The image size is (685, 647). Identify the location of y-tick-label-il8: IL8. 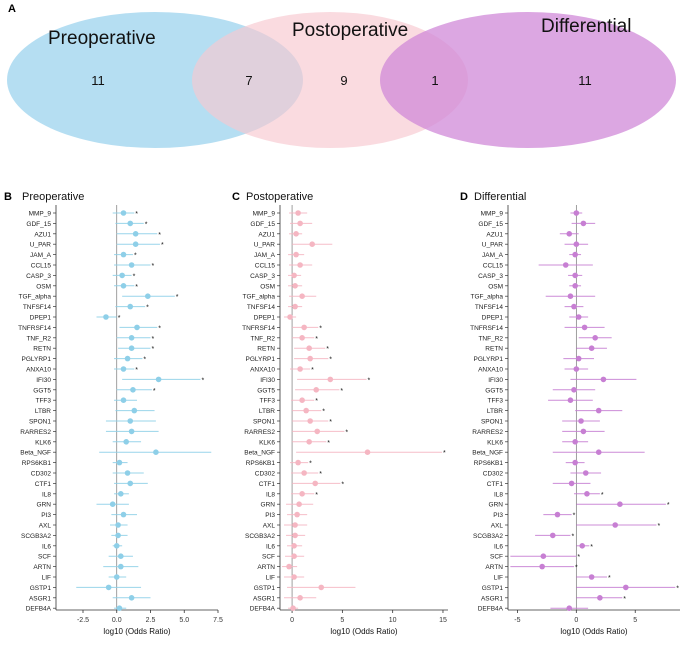
(270, 494).